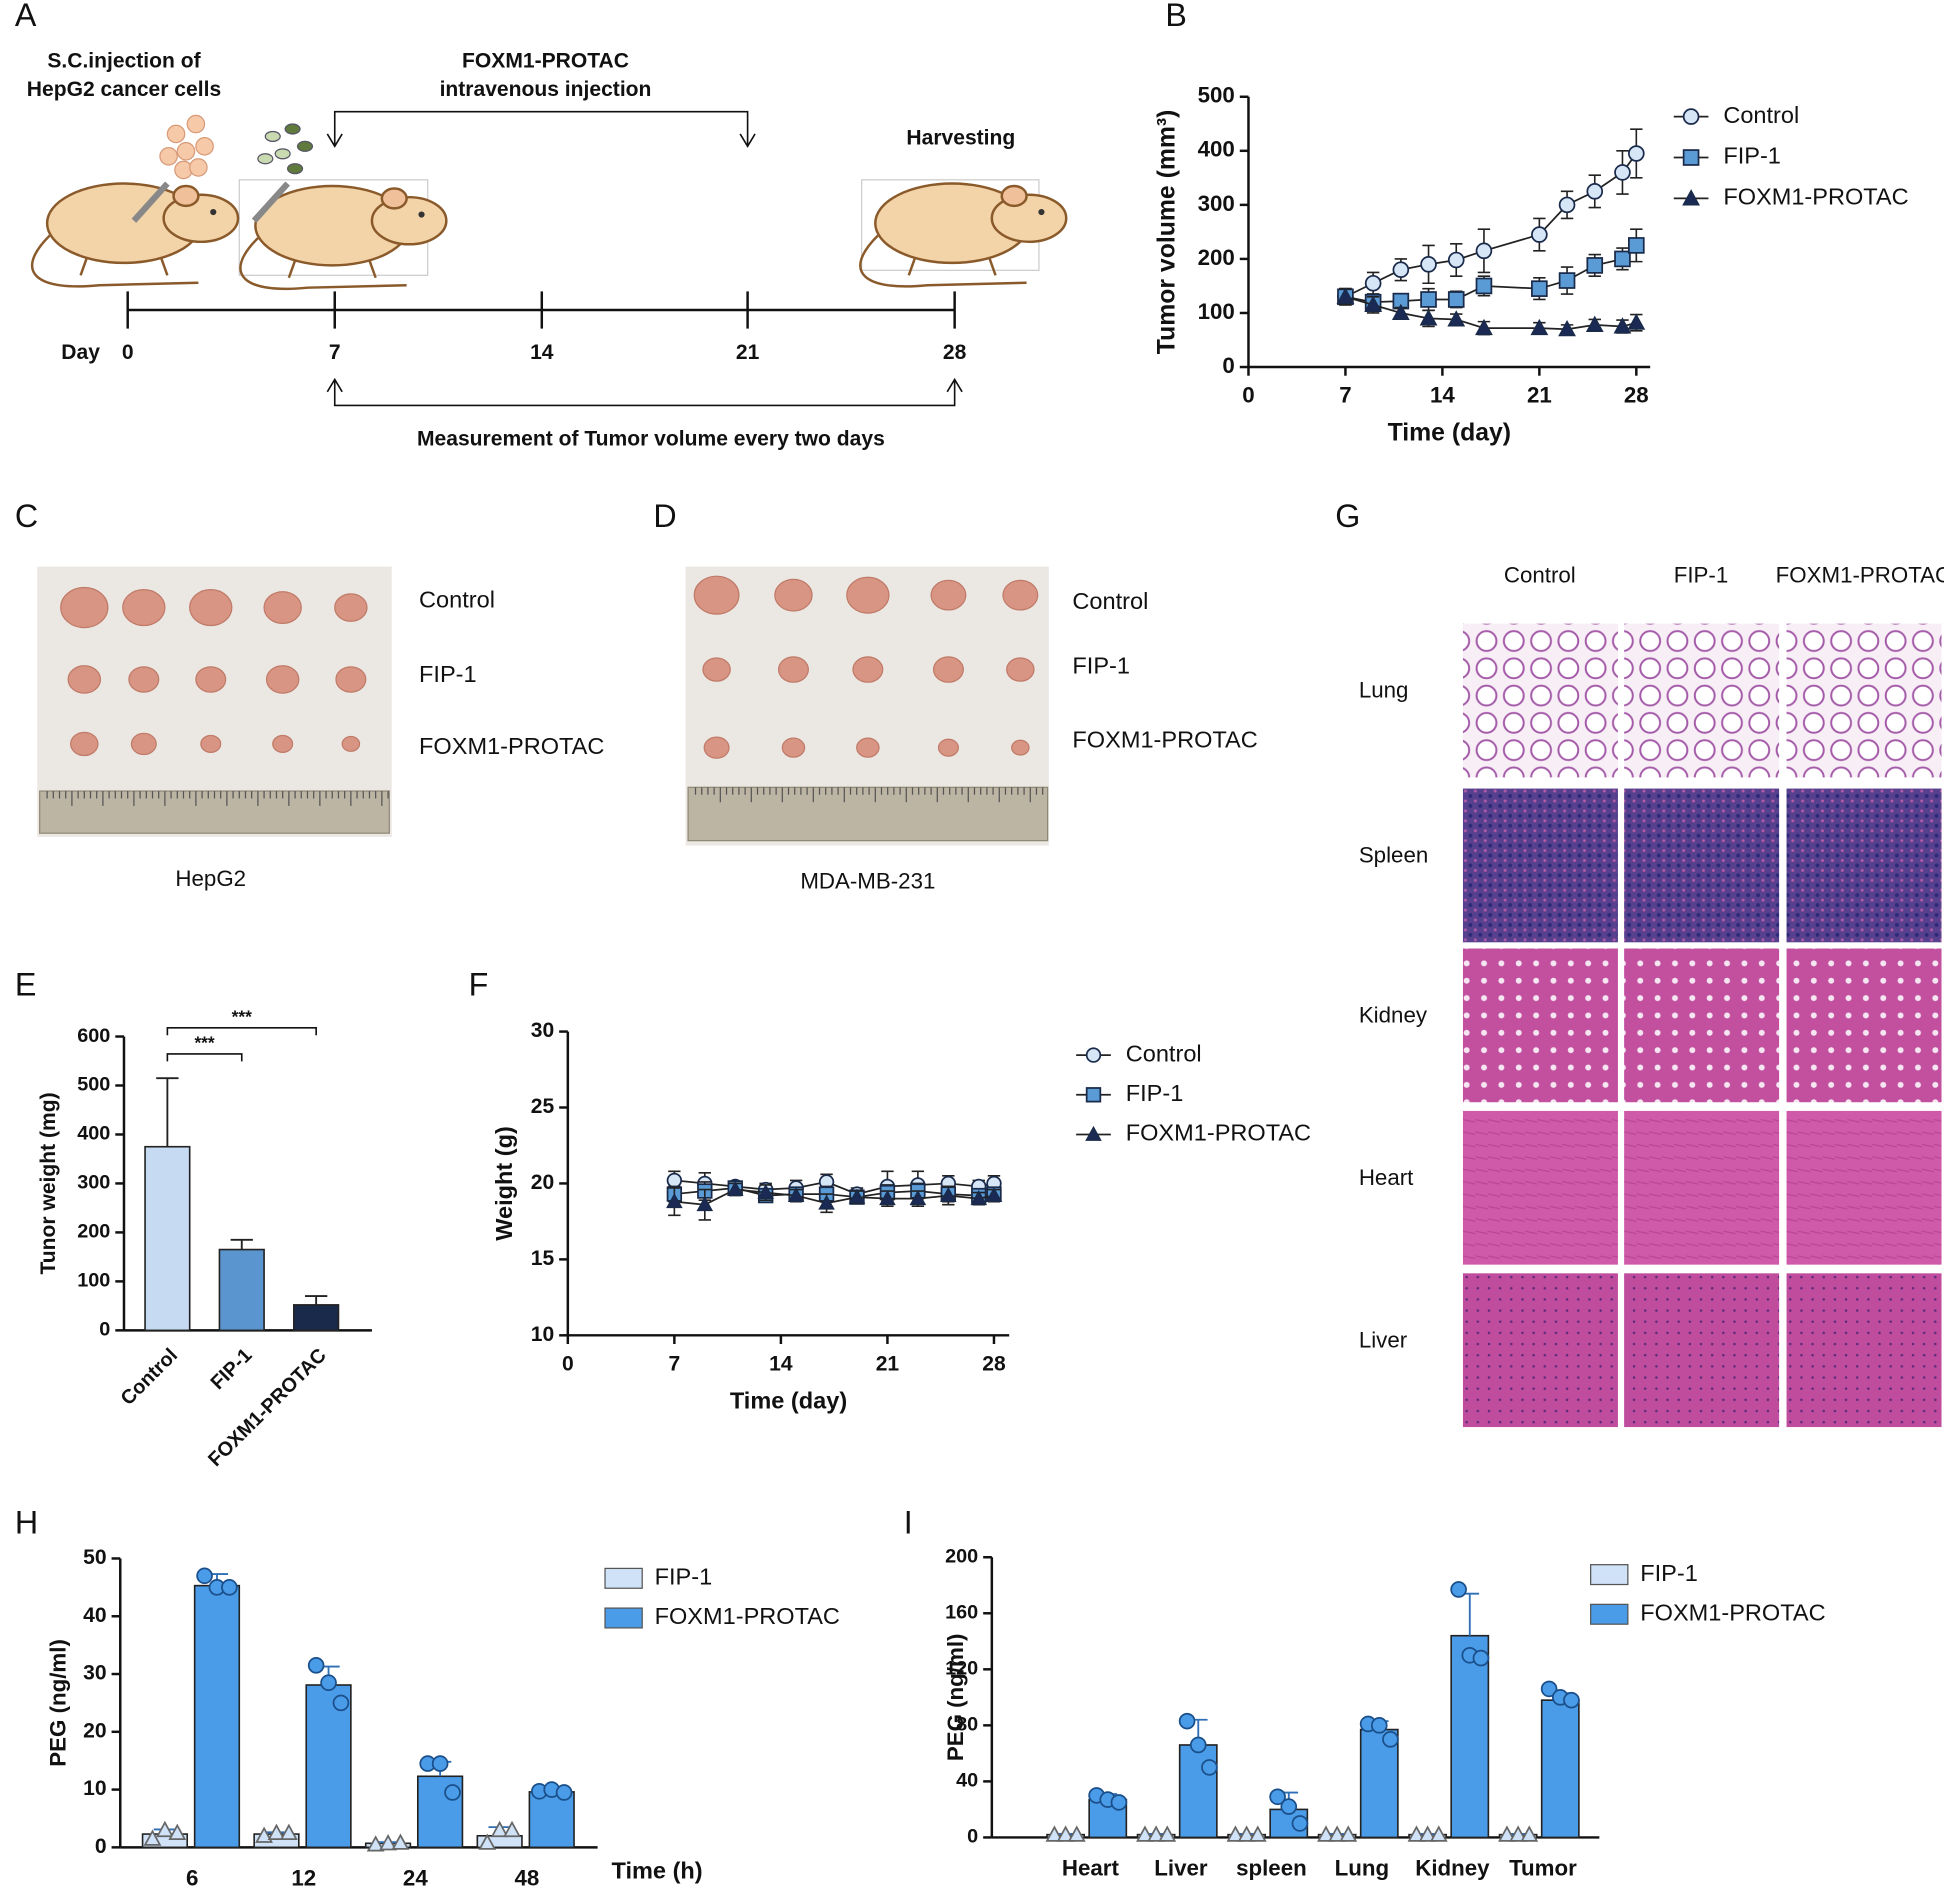 This screenshot has height=1897, width=1944. Describe the element at coordinates (543, 1106) in the screenshot. I see `y-tick-label: 25` at that location.